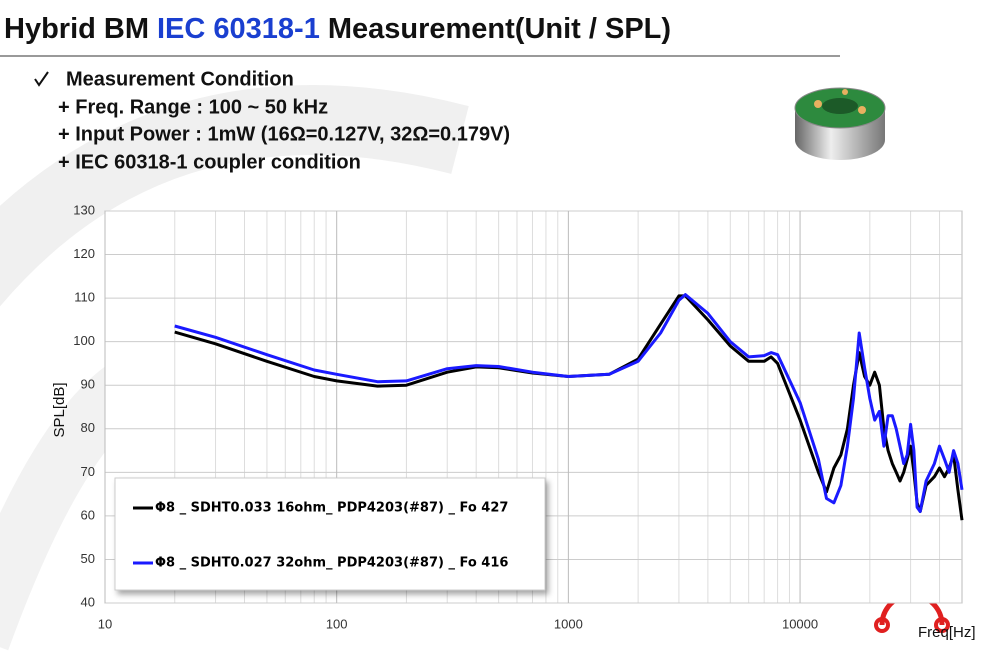 The height and width of the screenshot is (661, 1000). I want to click on y-axis-label: SPL[dB], so click(59, 409).